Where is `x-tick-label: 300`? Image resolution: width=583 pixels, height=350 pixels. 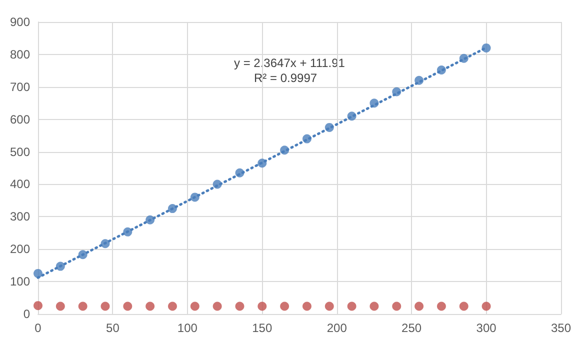 x-tick-label: 300 is located at coordinates (486, 328).